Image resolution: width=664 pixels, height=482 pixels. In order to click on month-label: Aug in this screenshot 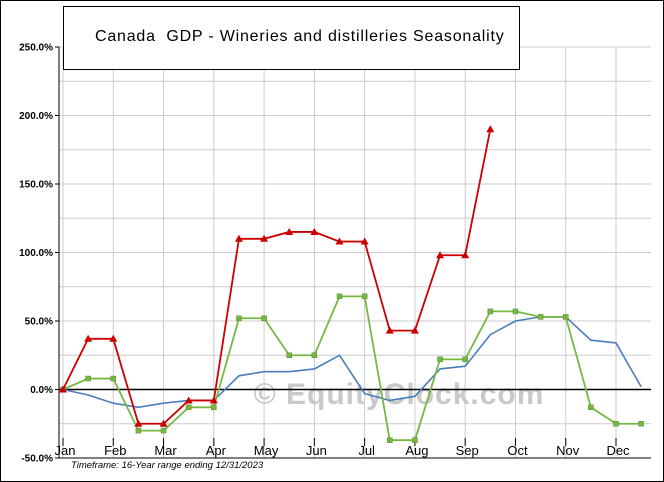, I will do `click(416, 450)`.